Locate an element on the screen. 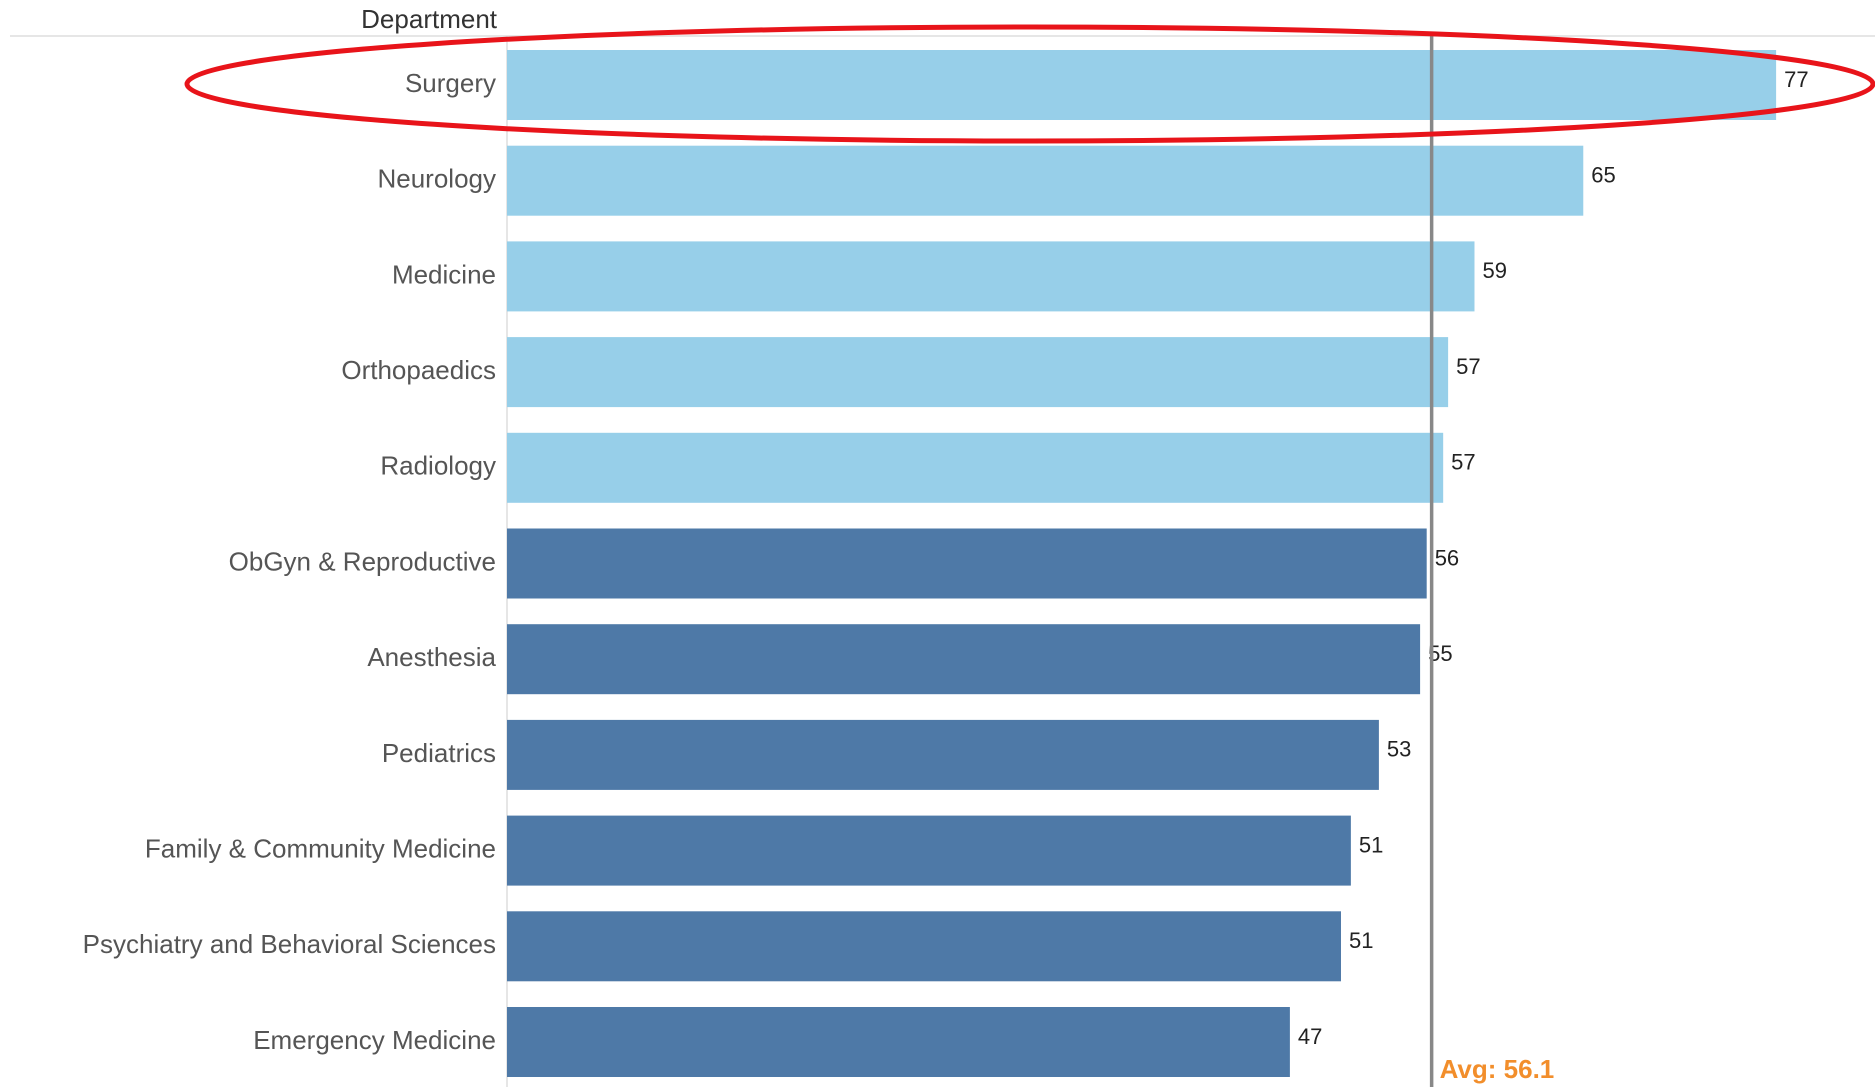 This screenshot has width=1875, height=1087. category-label: Family & Community Medicine is located at coordinates (320, 848).